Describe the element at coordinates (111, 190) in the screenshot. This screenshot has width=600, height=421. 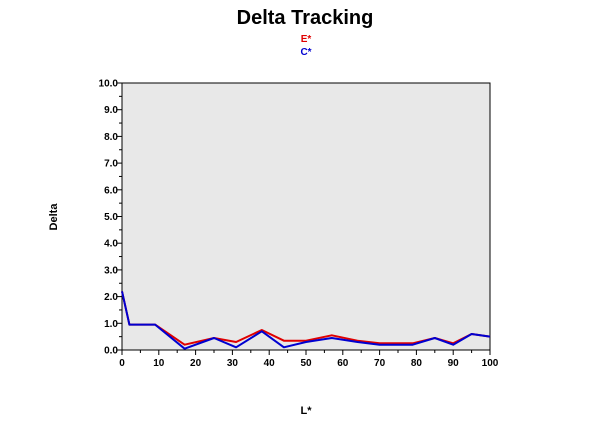
I see `y-tick-label: 6.0` at that location.